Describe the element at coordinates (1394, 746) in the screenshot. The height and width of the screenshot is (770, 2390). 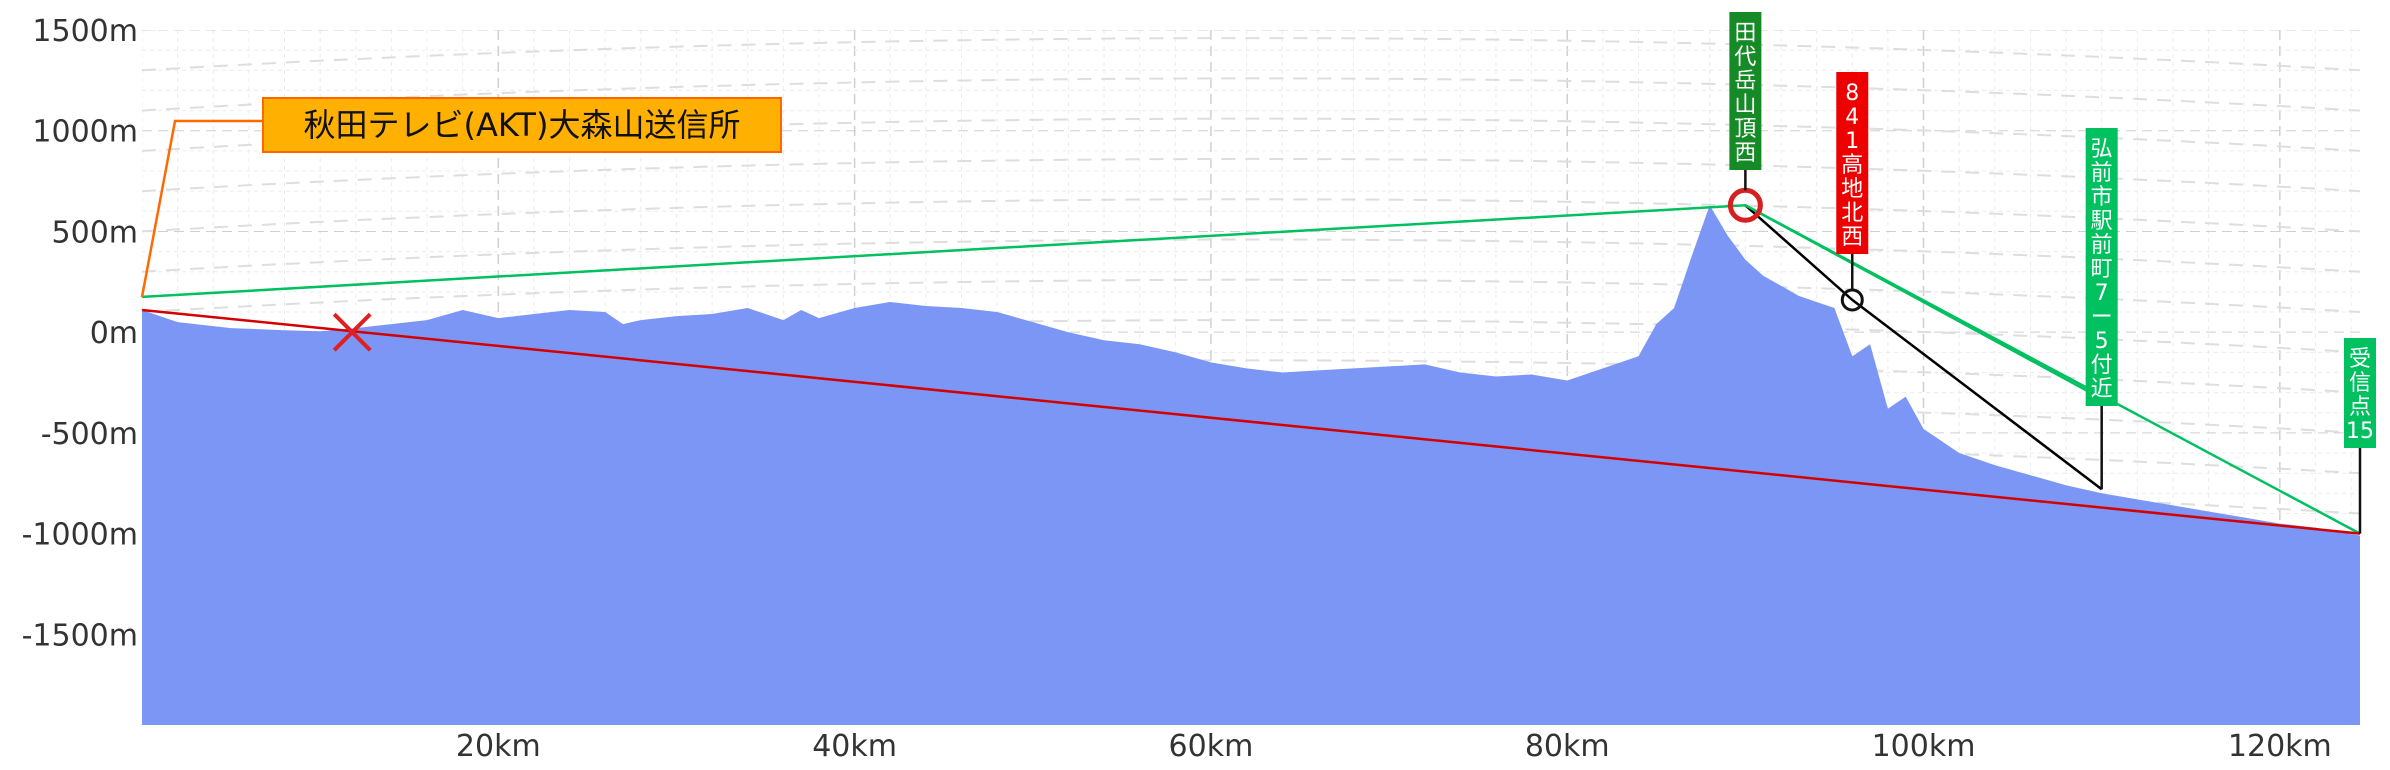
I see `x-axis-ticks: 20km 40km 60km 80km 100km 120km` at that location.